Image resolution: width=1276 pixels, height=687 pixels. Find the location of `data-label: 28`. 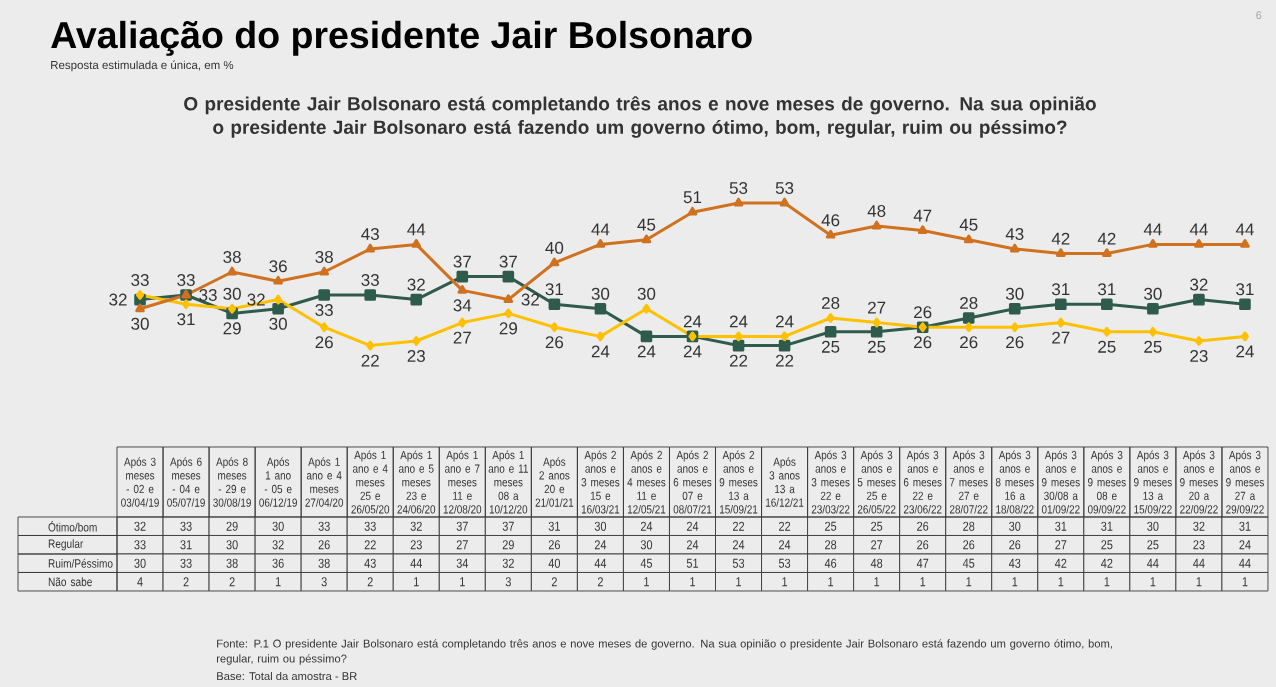

data-label: 28 is located at coordinates (831, 545).